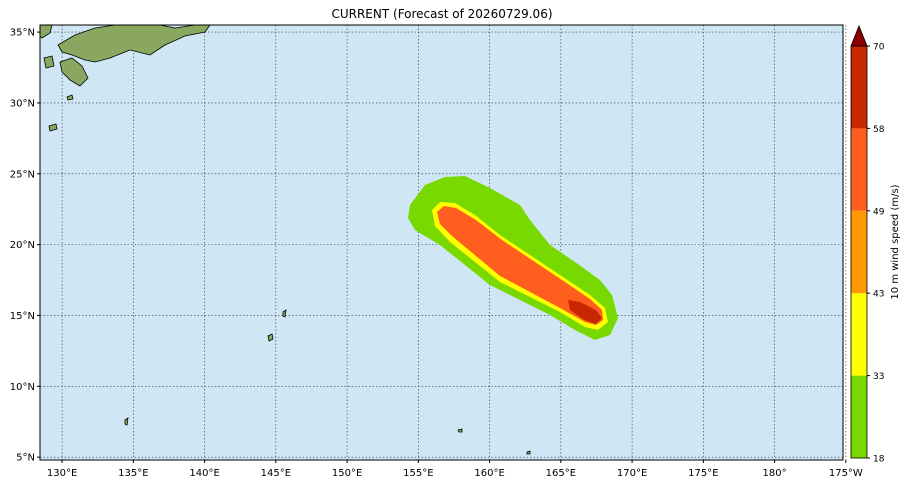  Describe the element at coordinates (62, 473) in the screenshot. I see `x-tick-label: 130°E` at that location.